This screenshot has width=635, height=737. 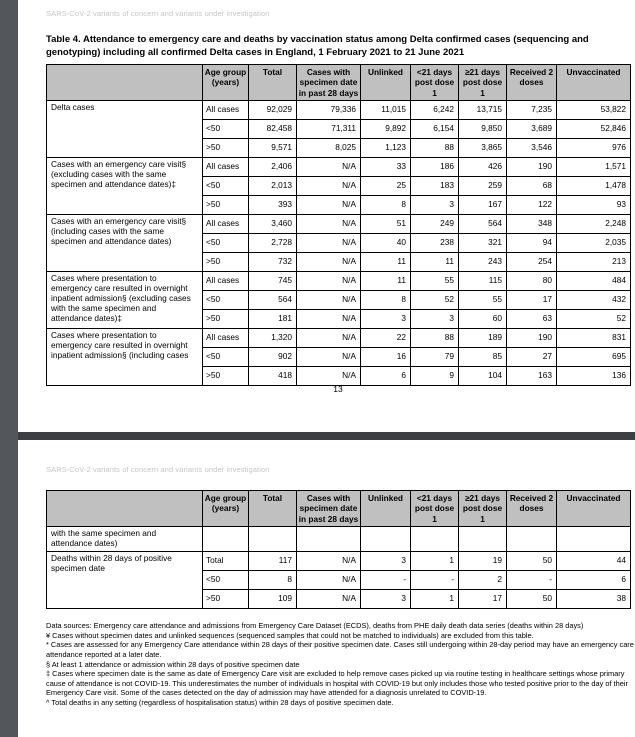 I want to click on value-cell: 745, so click(x=272, y=281).